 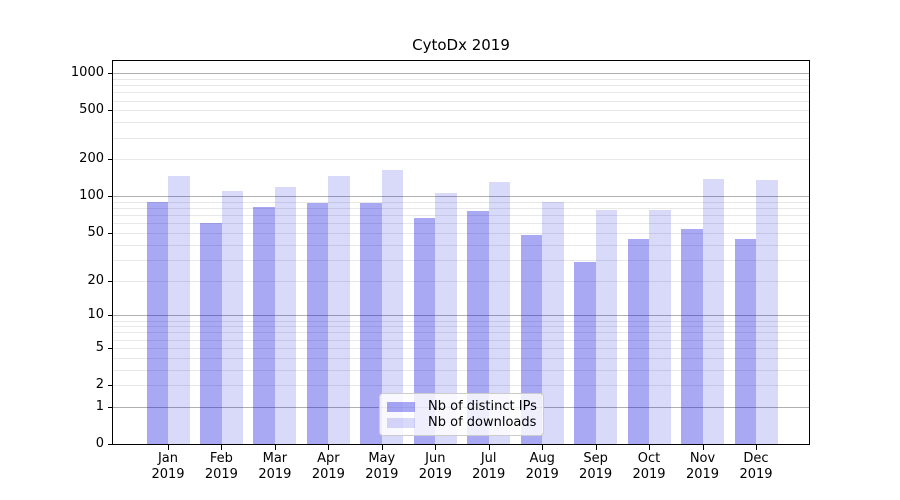 I want to click on bar-distinct-ips-may, so click(x=371, y=323).